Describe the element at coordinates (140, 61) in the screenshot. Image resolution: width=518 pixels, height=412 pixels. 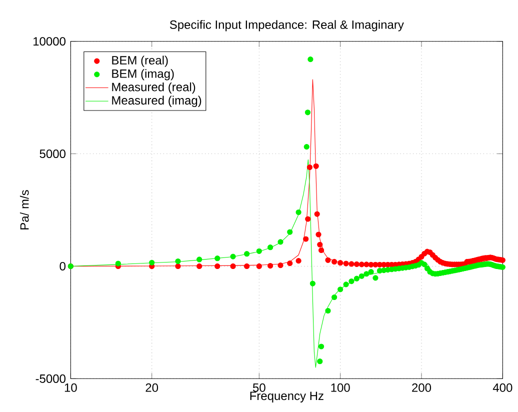
I see `legend-label: BEM (real)` at that location.